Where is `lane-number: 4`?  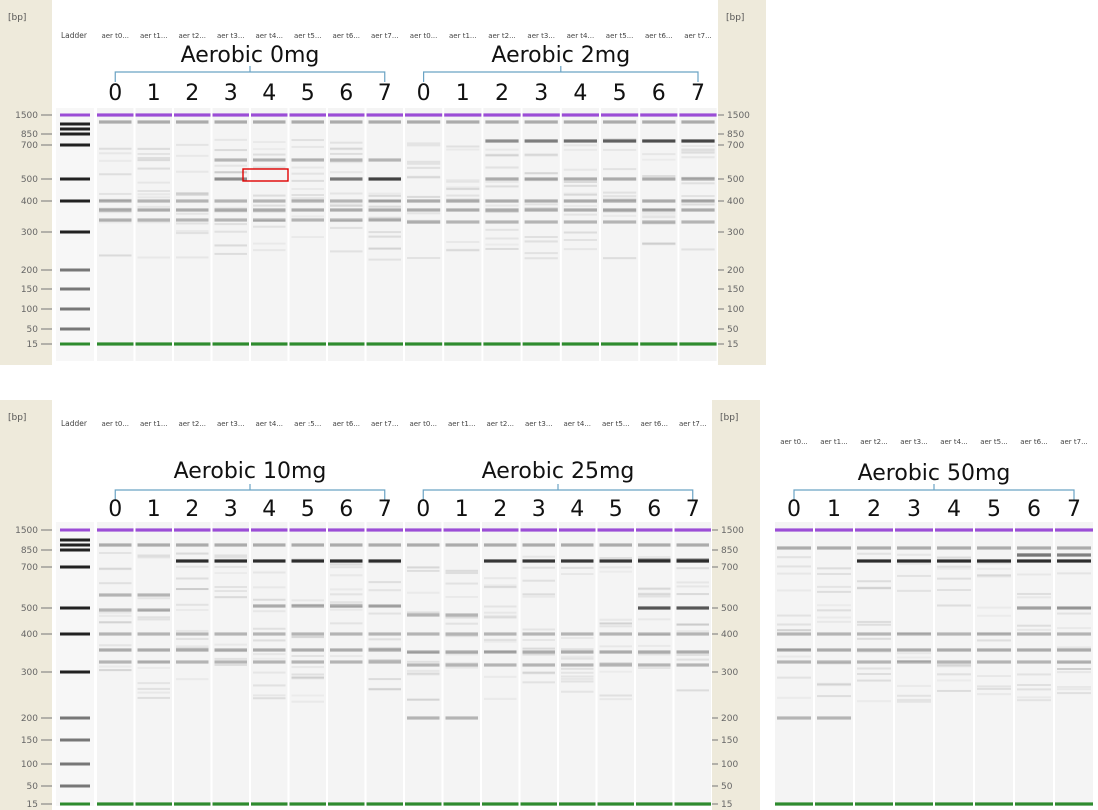 lane-number: 4 is located at coordinates (577, 509).